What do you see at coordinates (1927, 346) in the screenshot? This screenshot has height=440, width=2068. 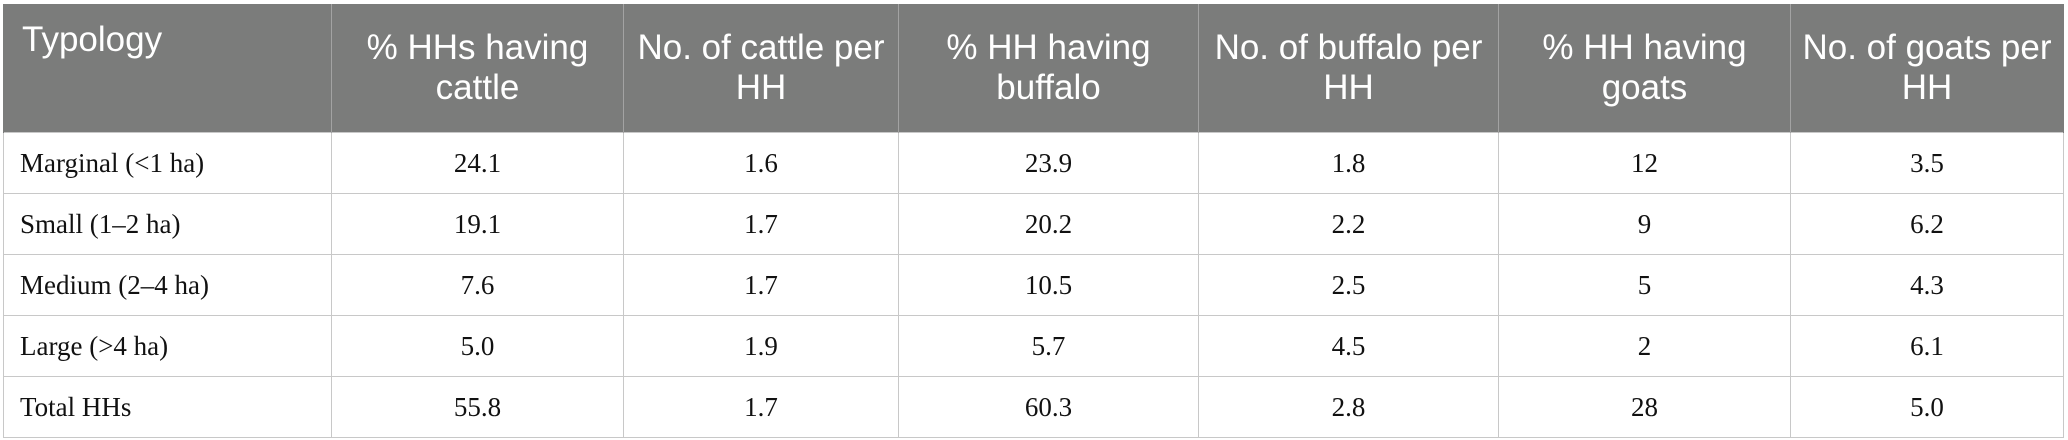 I see `table-cell: 6.1` at bounding box center [1927, 346].